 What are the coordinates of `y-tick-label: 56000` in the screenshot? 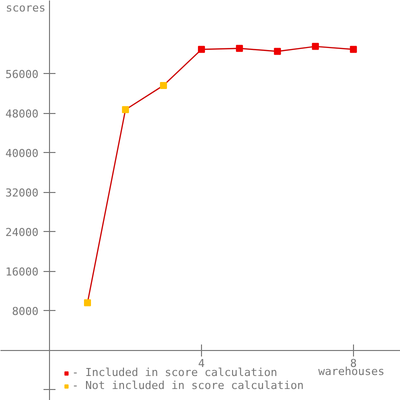 It's located at (22, 75).